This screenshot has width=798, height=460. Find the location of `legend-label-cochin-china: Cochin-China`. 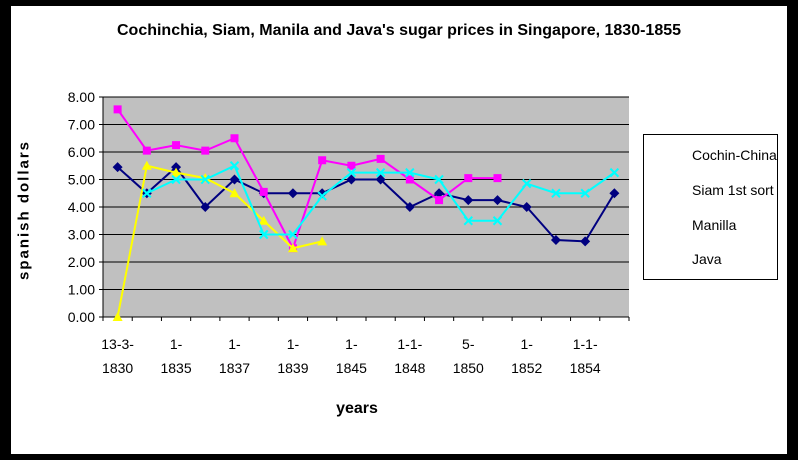

legend-label-cochin-china: Cochin-China is located at coordinates (734, 155).